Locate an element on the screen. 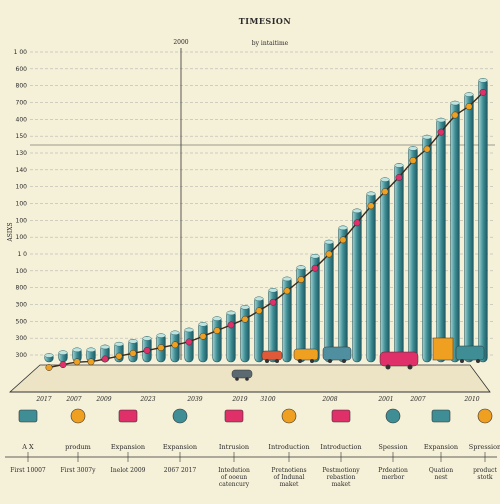 The width and height of the screenshot is (500, 504). milestone-description: Pretnotiens of Indunal maket is located at coordinates (288, 477).